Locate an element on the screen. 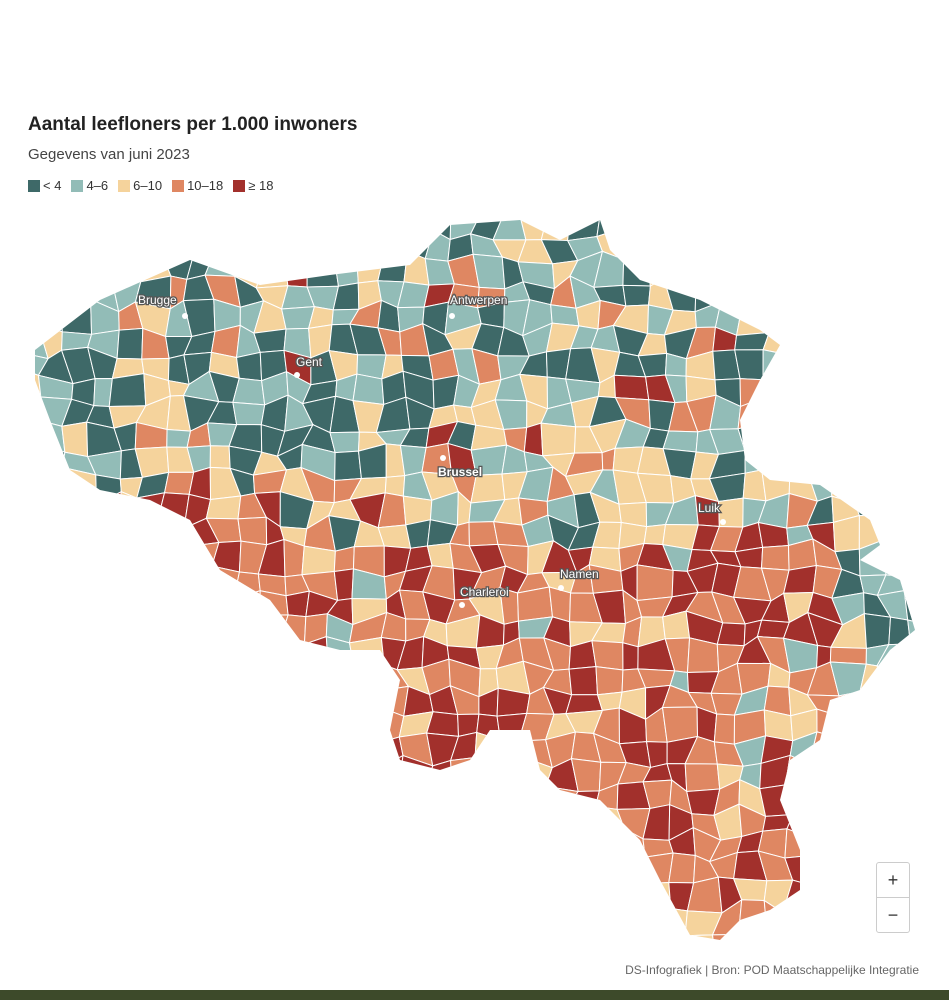  zoom-out: − is located at coordinates (893, 914).